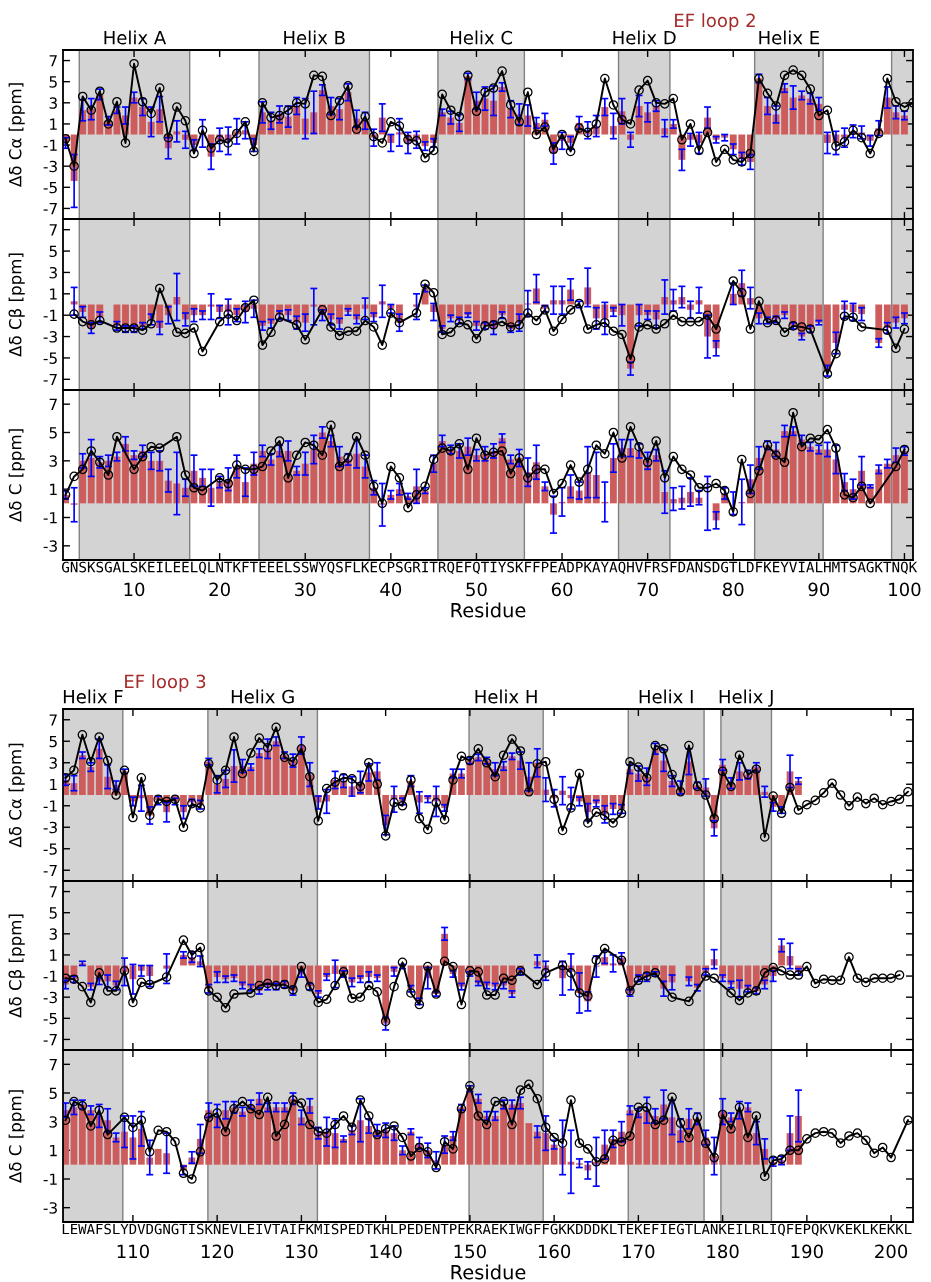 The width and height of the screenshot is (931, 1282). What do you see at coordinates (314, 37) in the screenshot?
I see `band-label: Helix B` at bounding box center [314, 37].